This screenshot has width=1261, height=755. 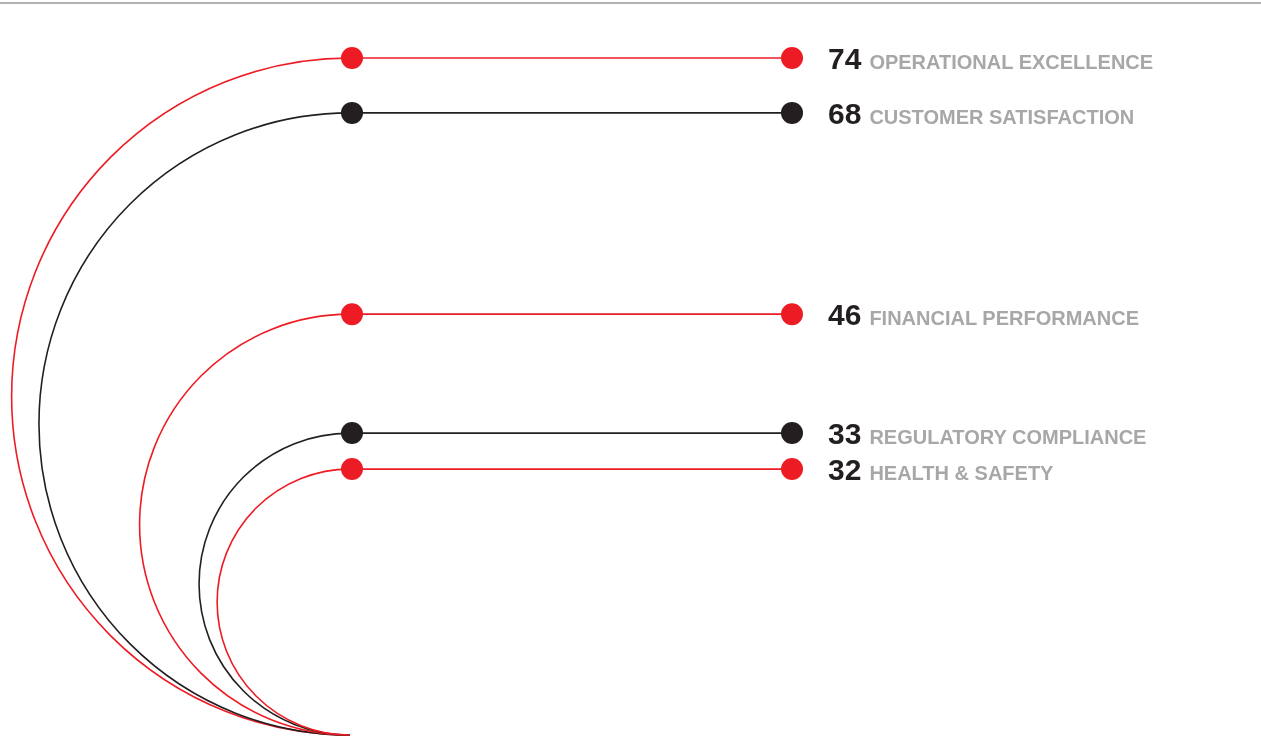 I want to click on data-label: 33, so click(x=845, y=434).